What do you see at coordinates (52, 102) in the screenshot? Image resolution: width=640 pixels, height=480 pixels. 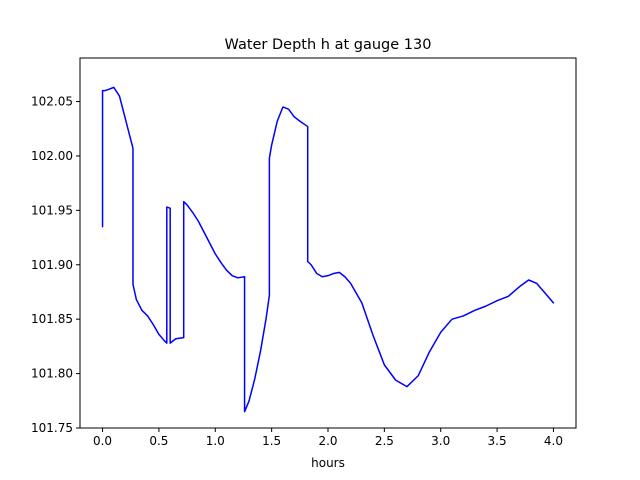 I see `y-tick-label: 102.05` at bounding box center [52, 102].